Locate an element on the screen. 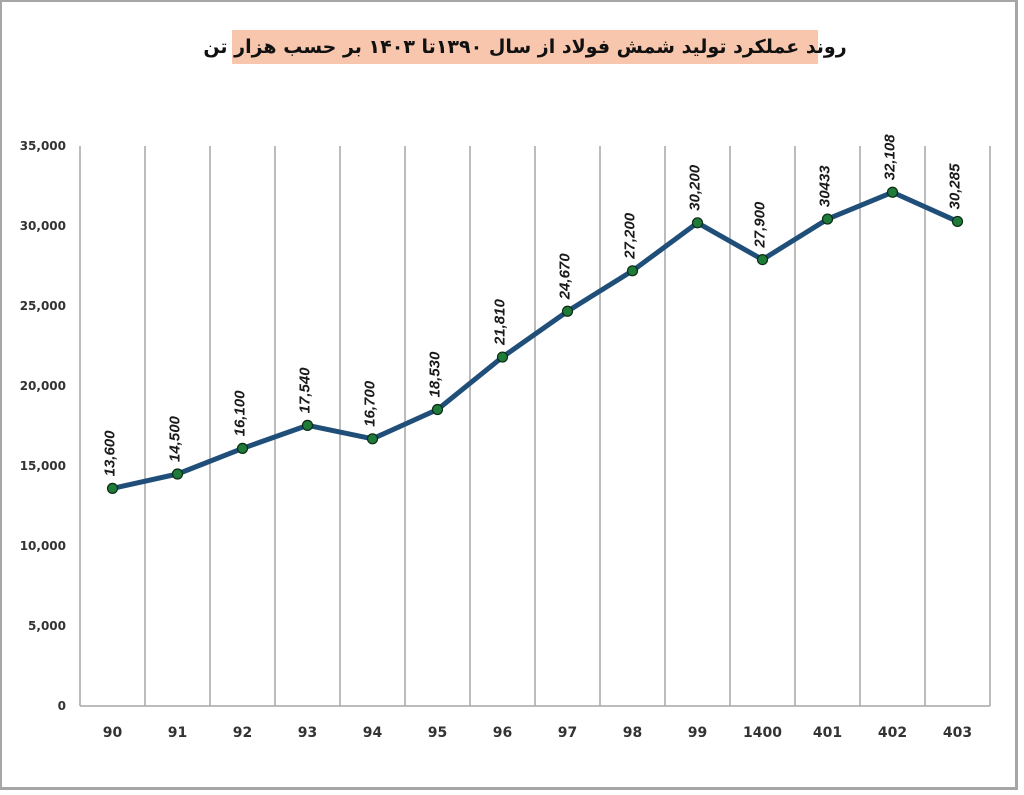 Image resolution: width=1024 pixels, height=795 pixels. y-tick-label: 25,000 is located at coordinates (43, 306).